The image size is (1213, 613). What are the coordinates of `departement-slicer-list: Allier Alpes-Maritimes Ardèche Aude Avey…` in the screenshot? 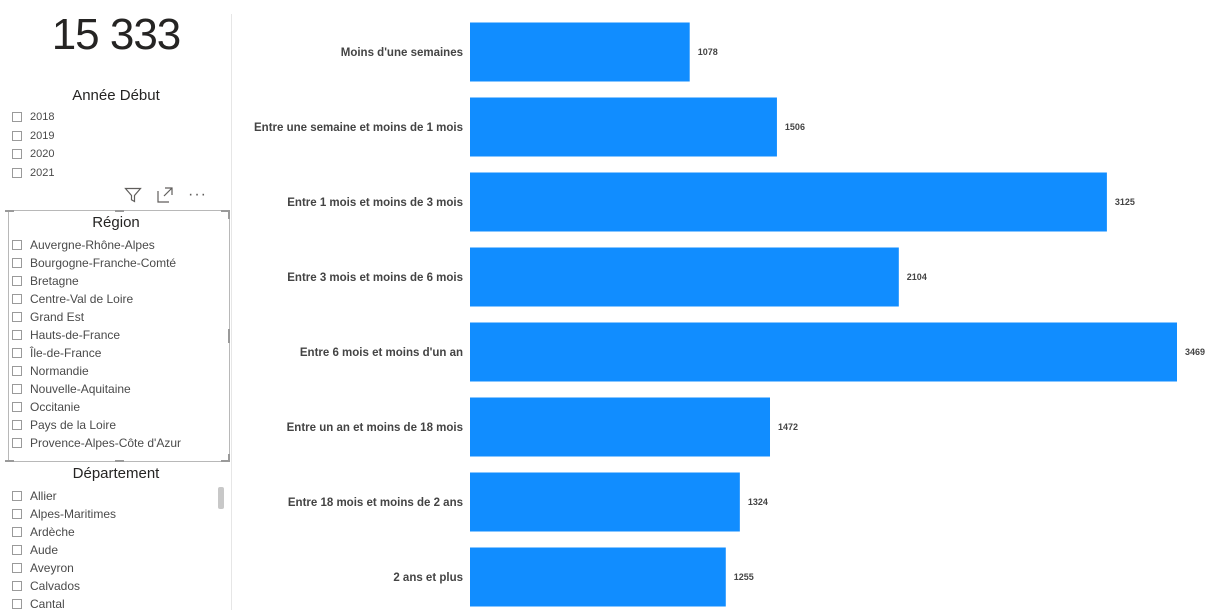 It's located at (64, 550).